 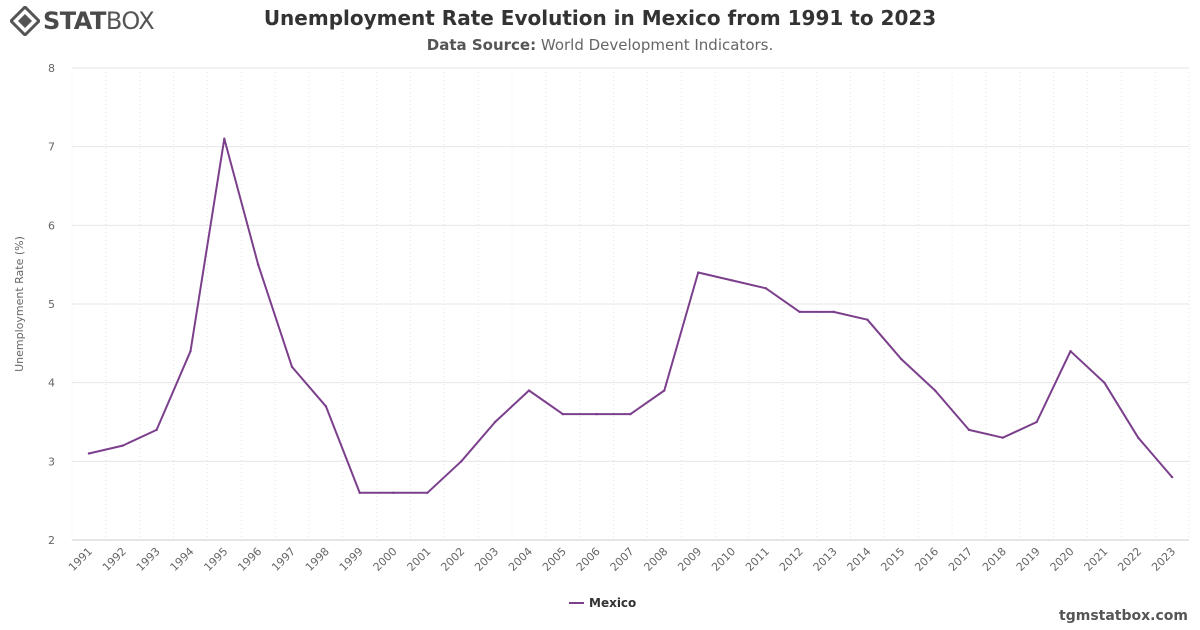 I want to click on x-tick-label: 2018, so click(x=994, y=559).